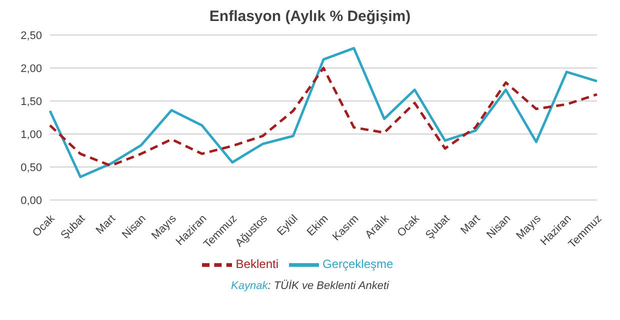  I want to click on chart-title: Enflasyon (Aylık % Değişim), so click(310, 17).